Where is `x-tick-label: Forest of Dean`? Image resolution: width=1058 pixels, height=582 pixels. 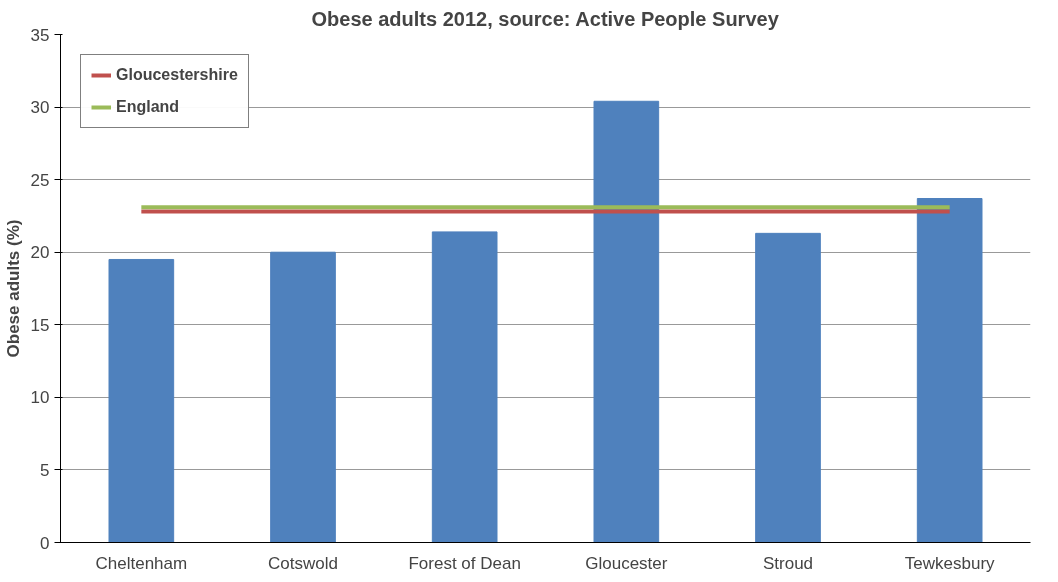
x-tick-label: Forest of Dean is located at coordinates (464, 563).